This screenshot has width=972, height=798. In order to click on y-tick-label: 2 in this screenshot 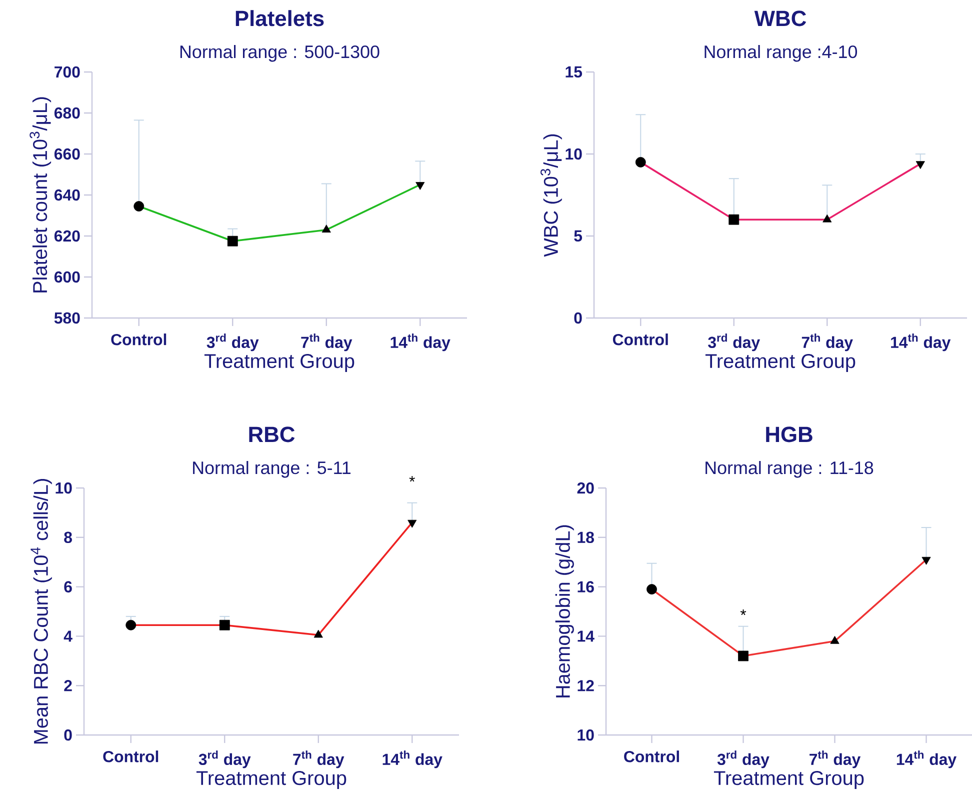, I will do `click(68, 686)`.